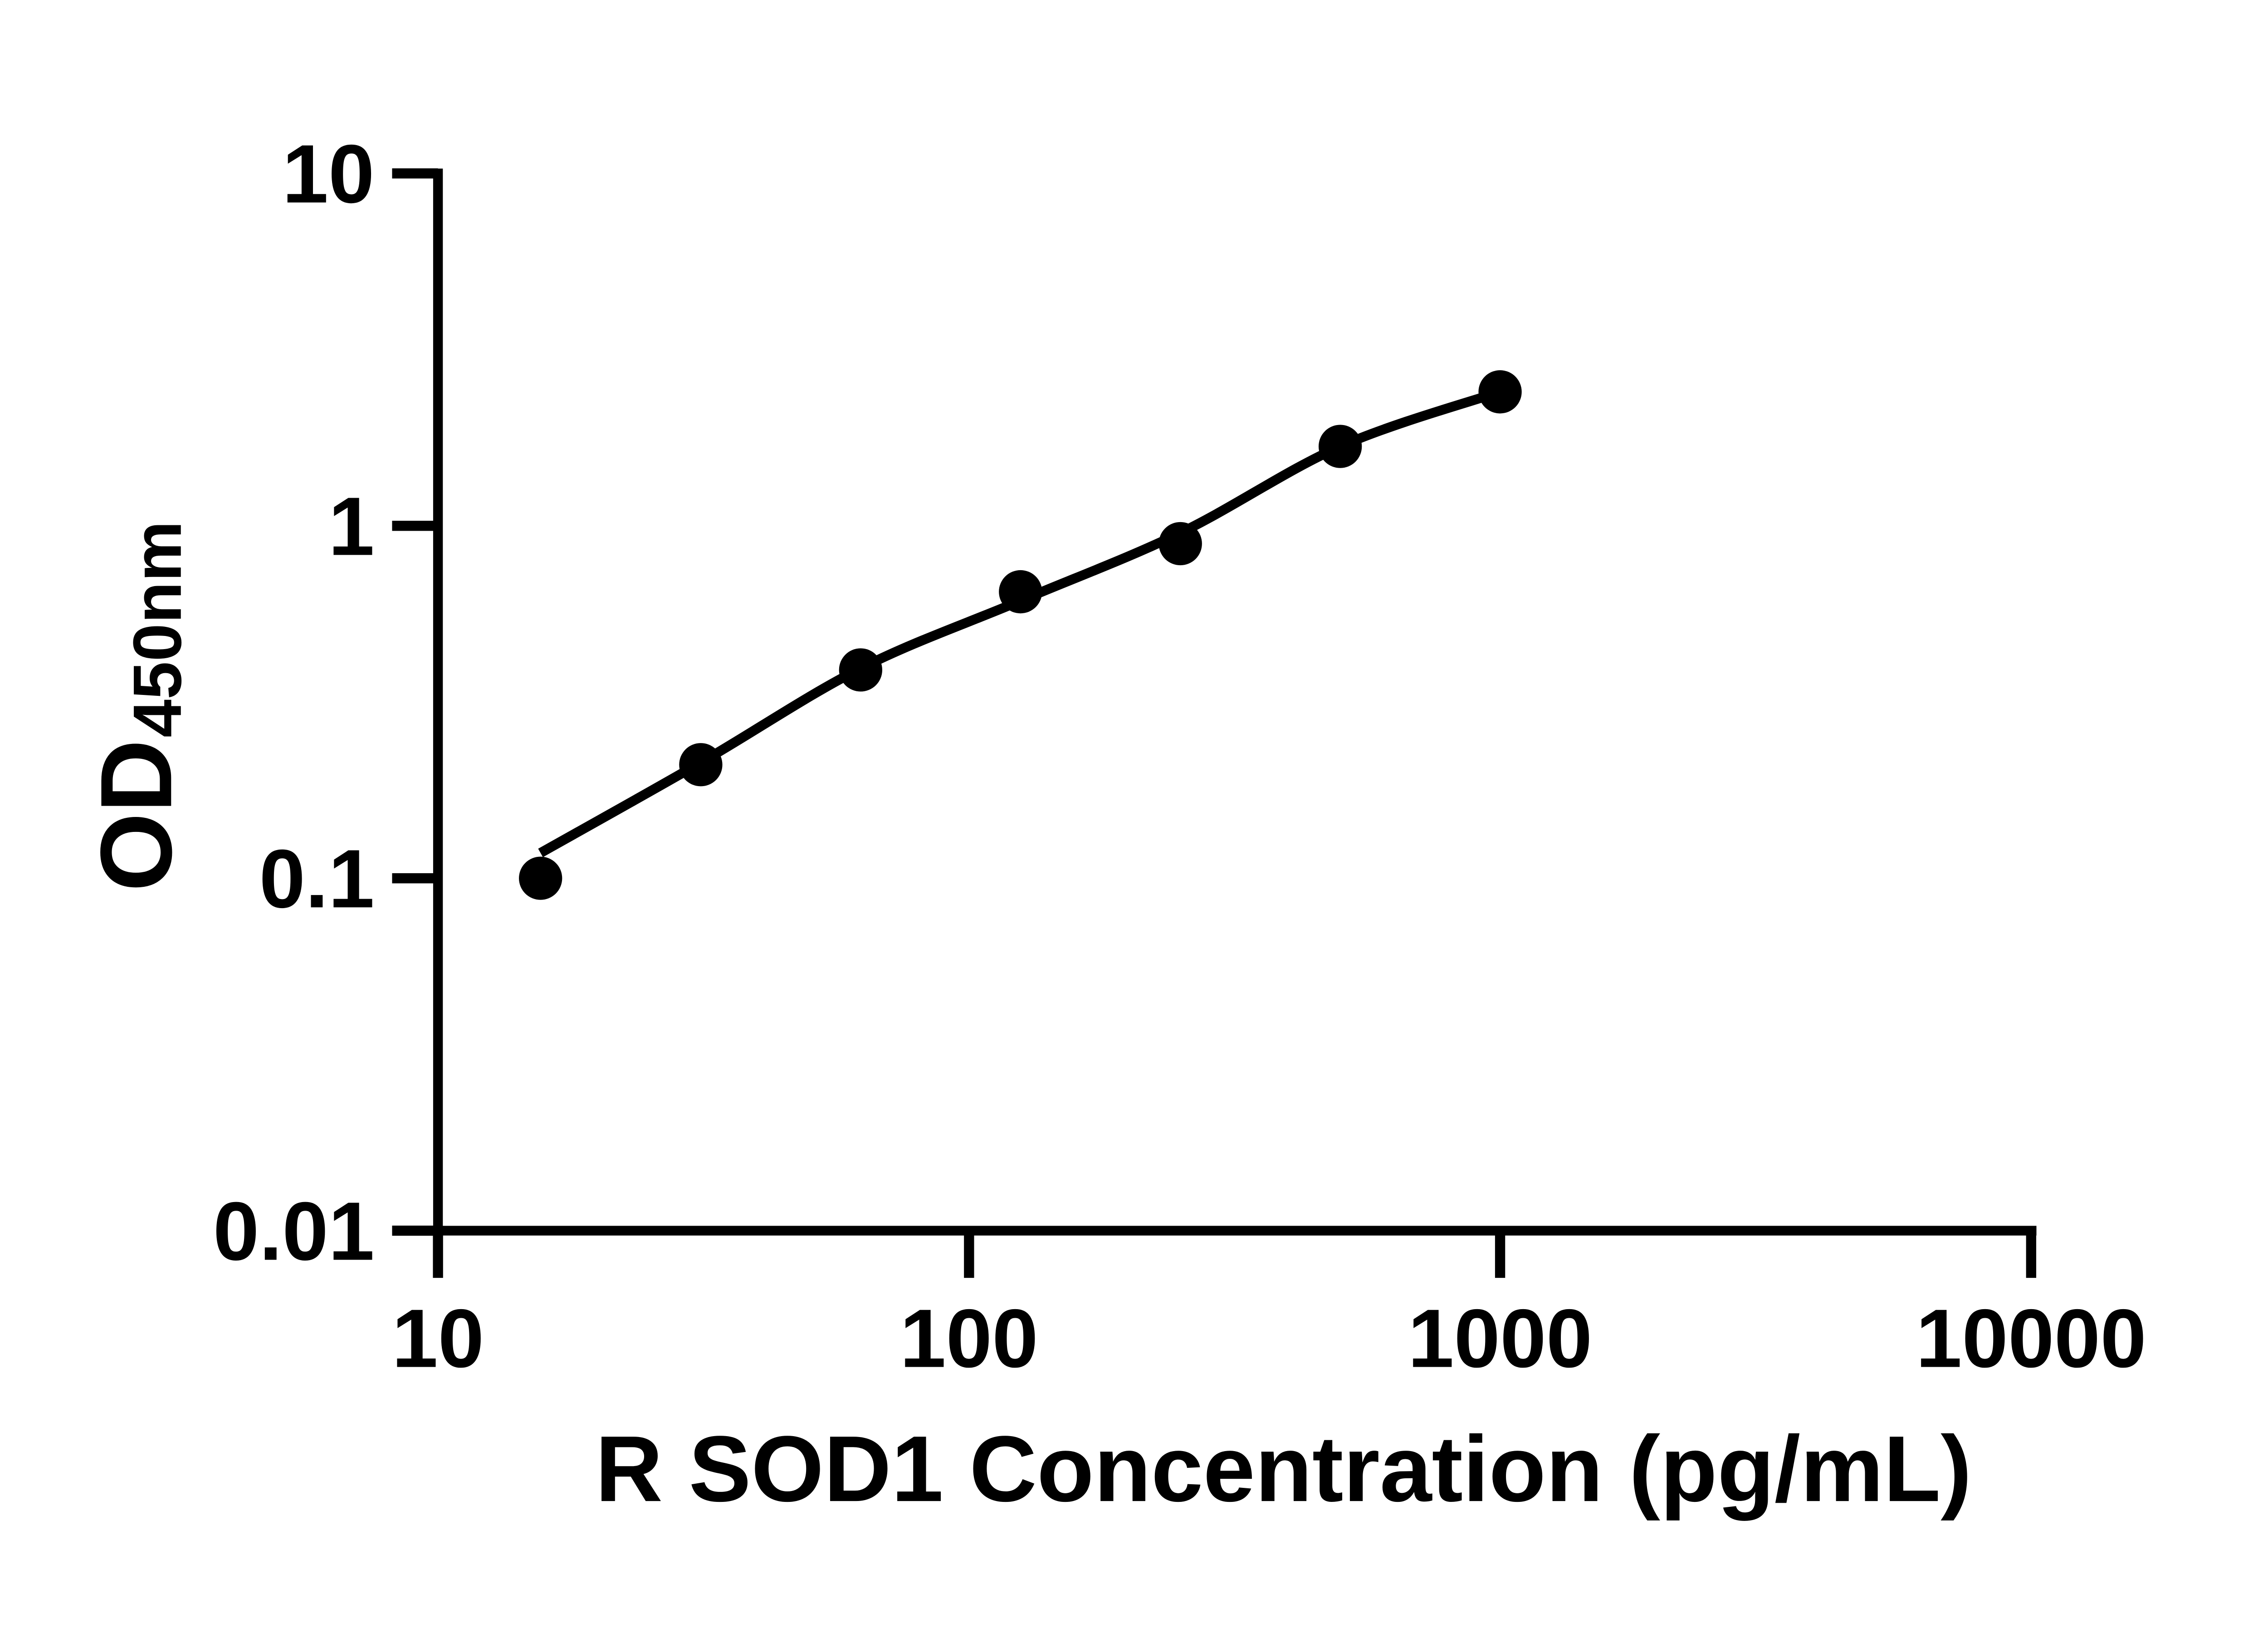 The width and height of the screenshot is (2268, 1633). Describe the element at coordinates (1021, 635) in the screenshot. I see `data-points-layer` at that location.